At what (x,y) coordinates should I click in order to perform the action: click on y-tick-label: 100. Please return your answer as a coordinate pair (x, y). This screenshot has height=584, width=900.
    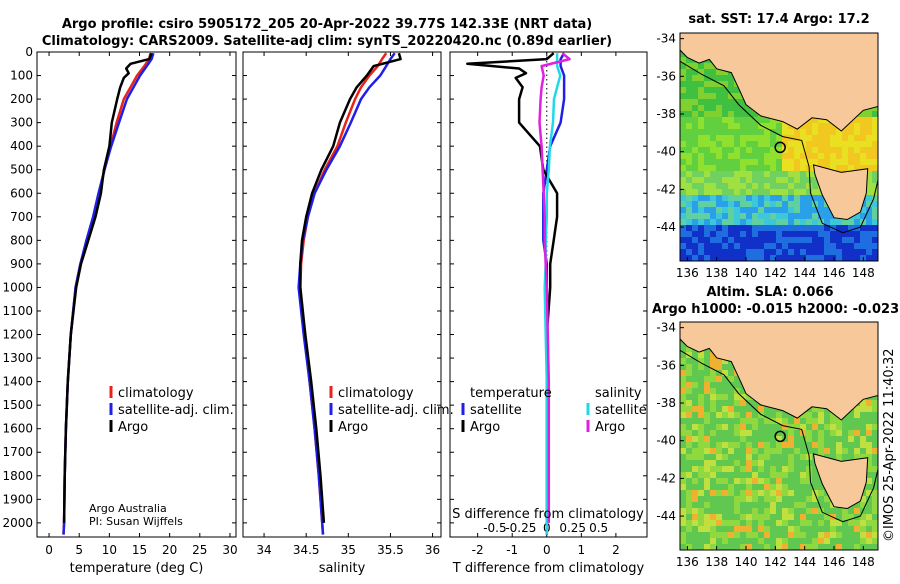
    Looking at the image, I should click on (21, 76).